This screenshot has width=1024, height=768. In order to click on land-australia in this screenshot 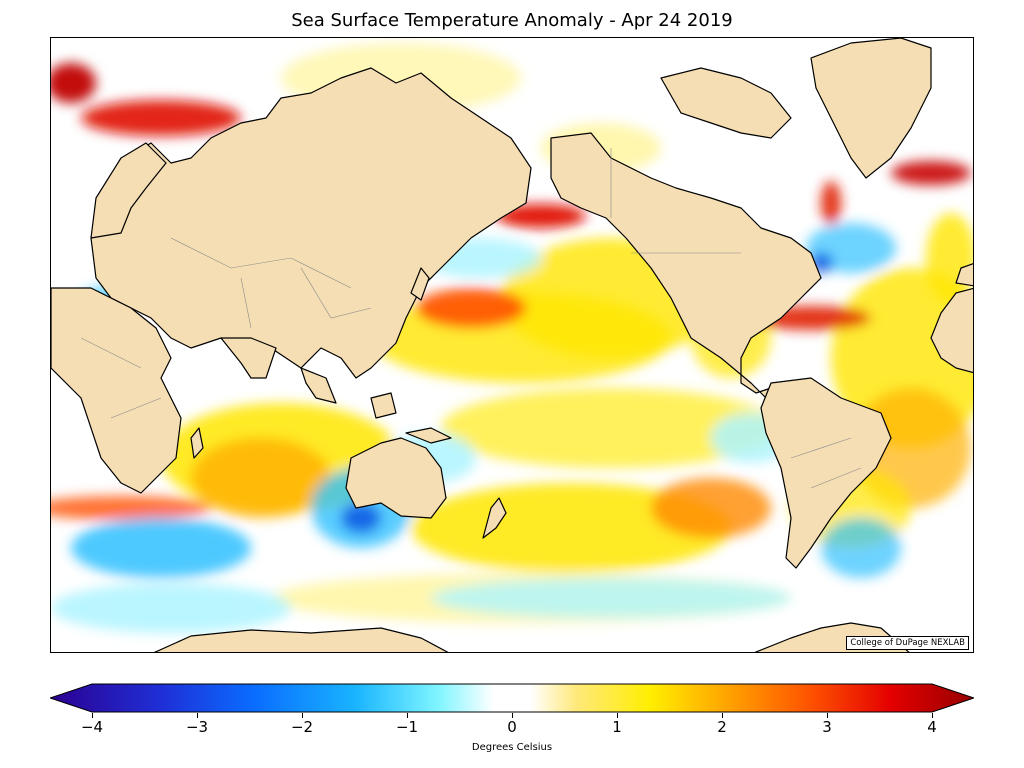, I will do `click(396, 478)`.